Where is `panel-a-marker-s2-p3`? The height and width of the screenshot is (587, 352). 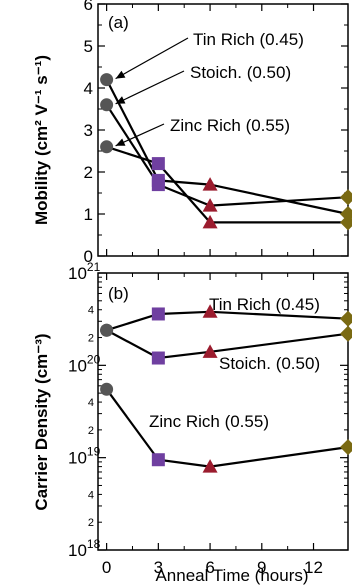
panel-a-marker-s2-p3 is located at coordinates (346, 222).